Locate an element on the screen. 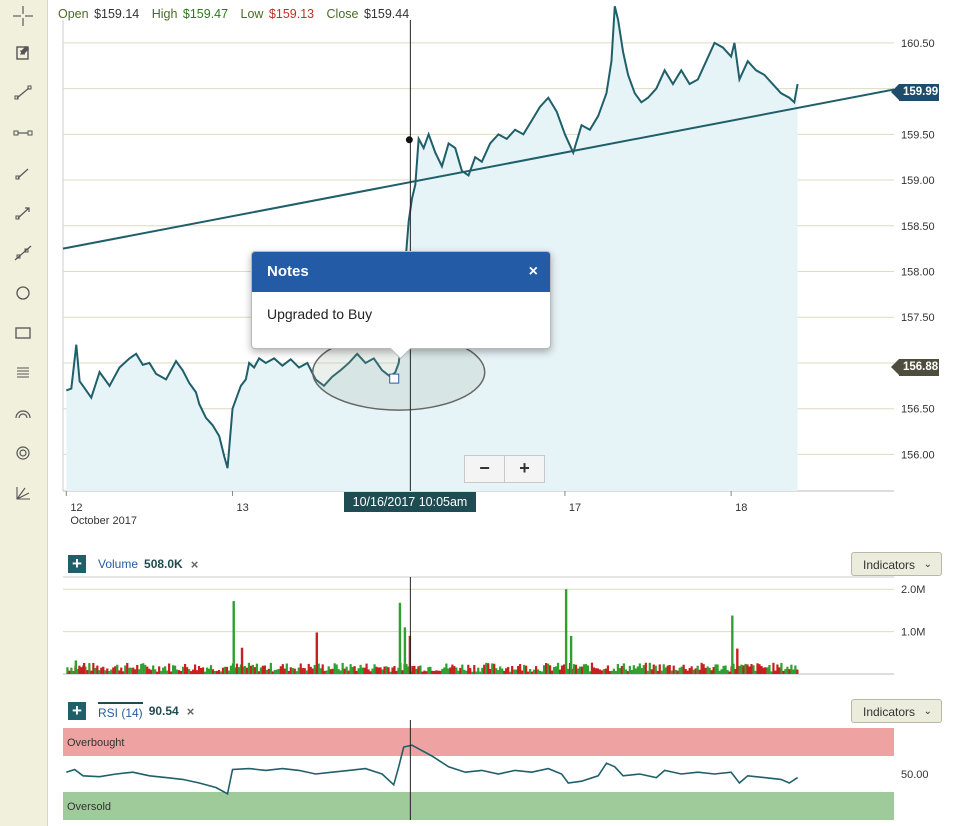  rsi-tick-label: 50.00 is located at coordinates (915, 775).